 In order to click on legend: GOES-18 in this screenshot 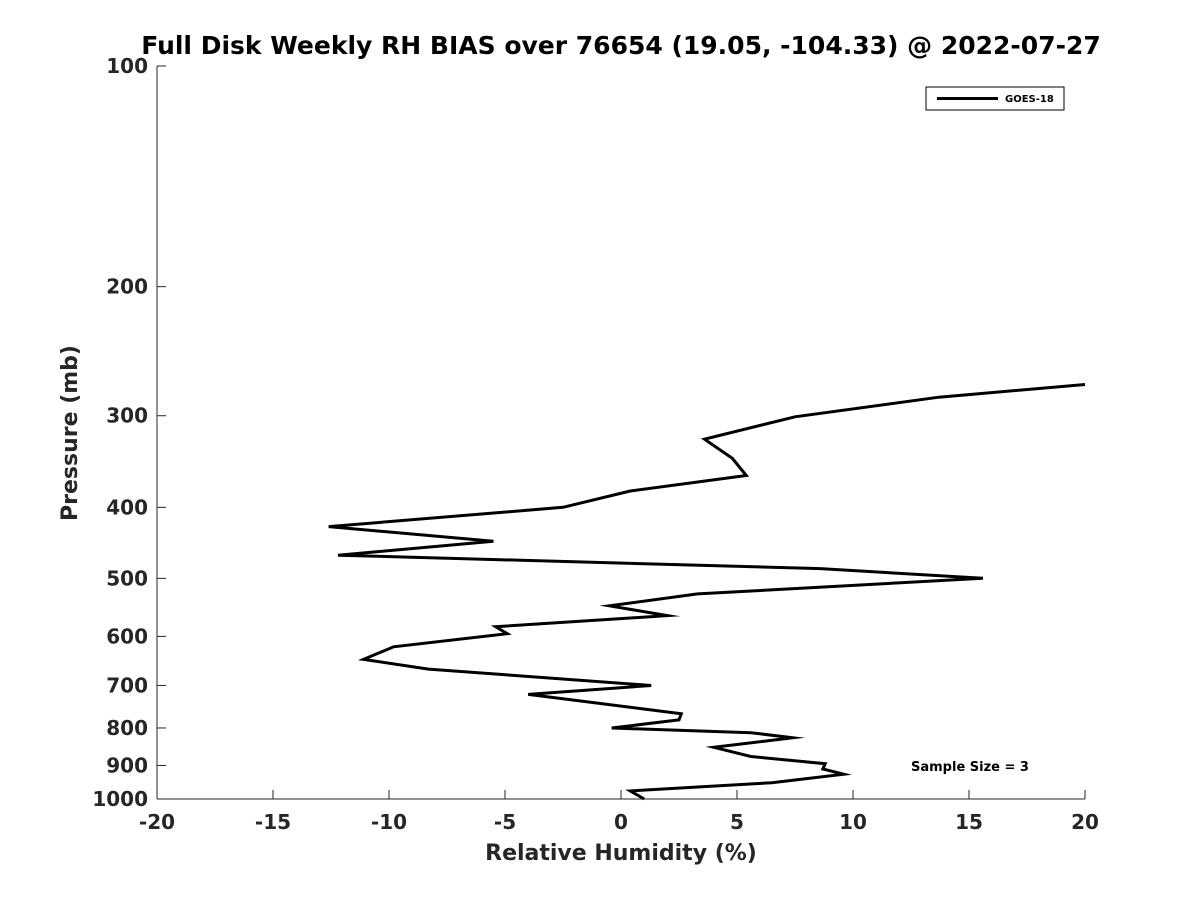, I will do `click(995, 98)`.